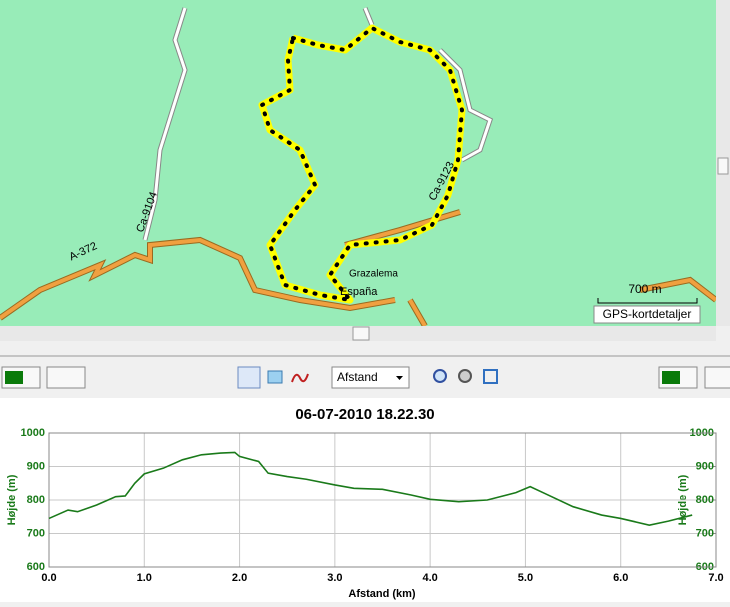 This screenshot has height=607, width=730. I want to click on toolbar: Afstand, so click(365, 377).